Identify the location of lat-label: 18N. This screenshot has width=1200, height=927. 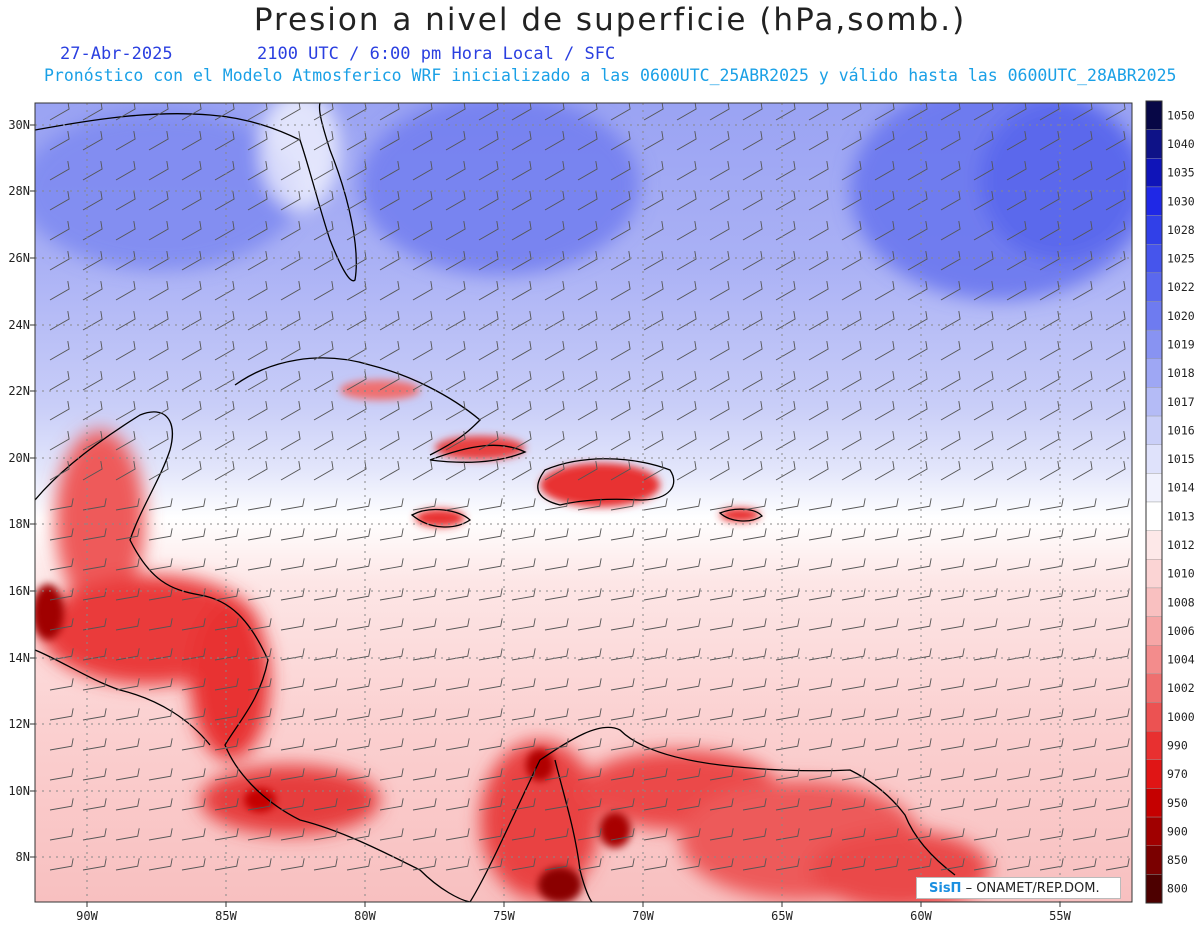
(19, 524).